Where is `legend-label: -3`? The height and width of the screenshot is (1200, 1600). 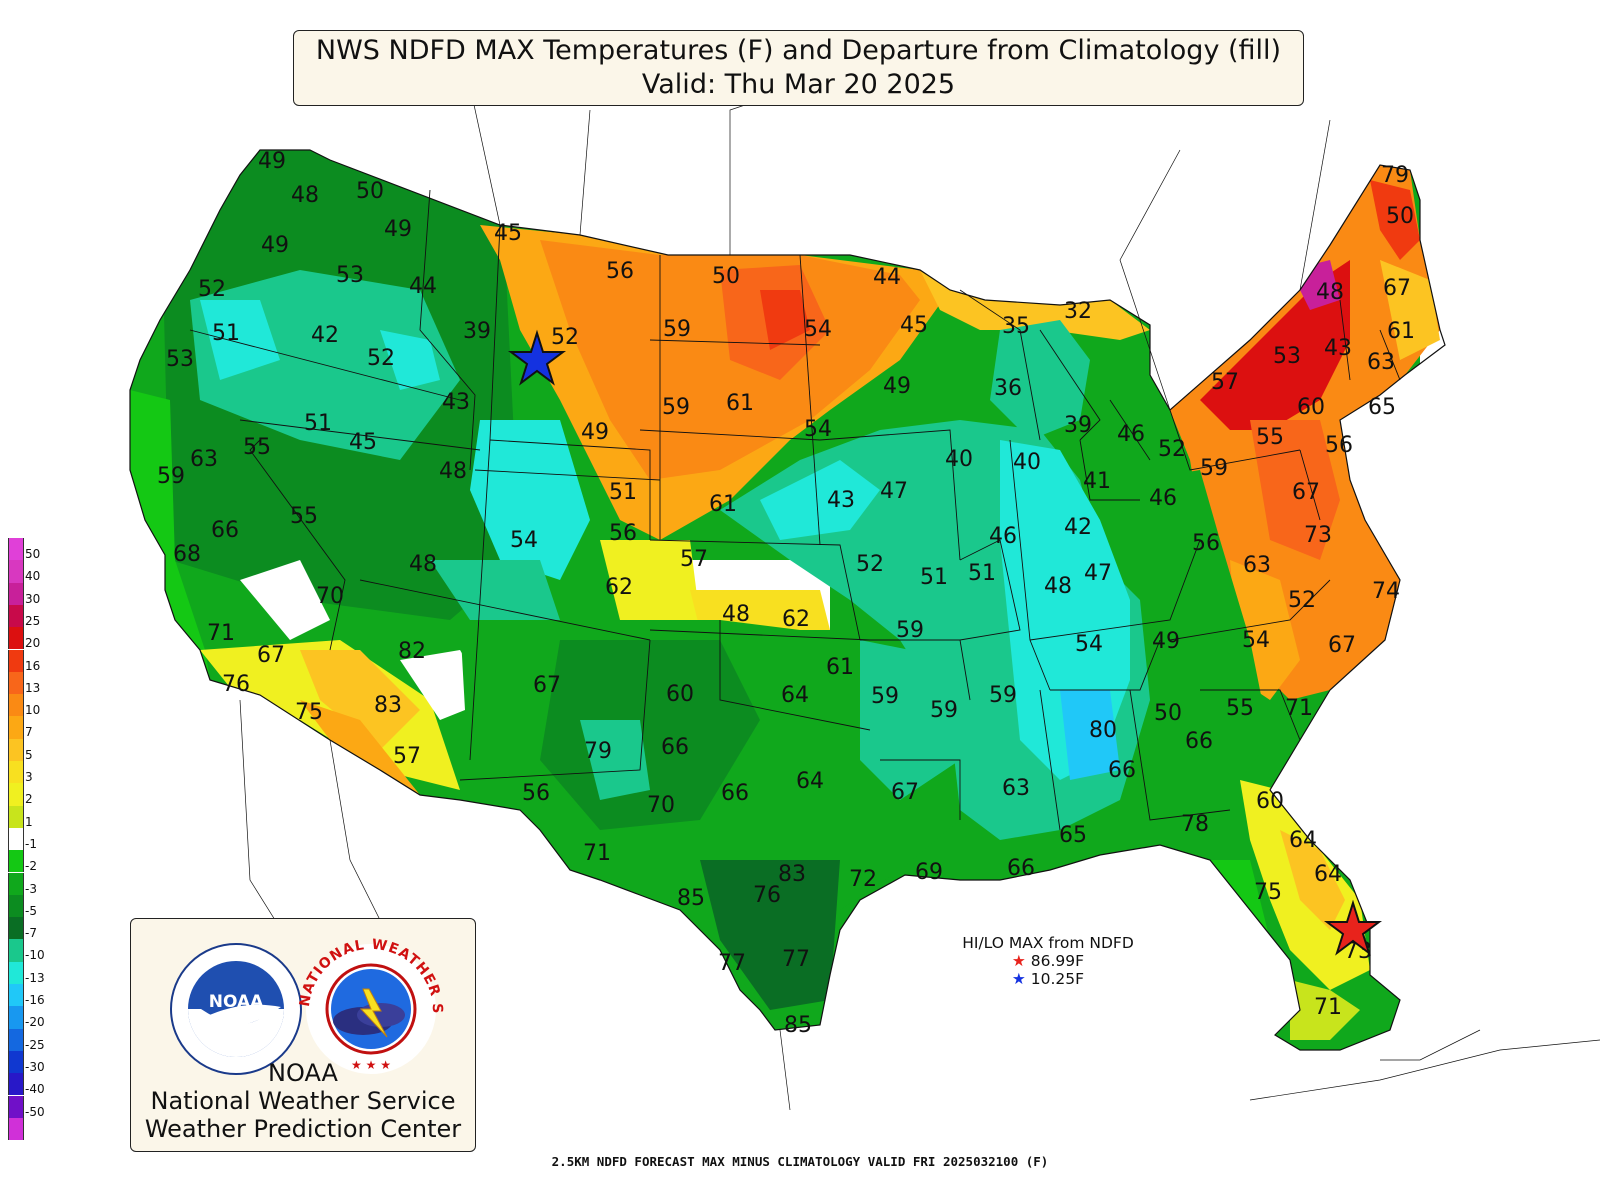 legend-label: -3 is located at coordinates (31, 888).